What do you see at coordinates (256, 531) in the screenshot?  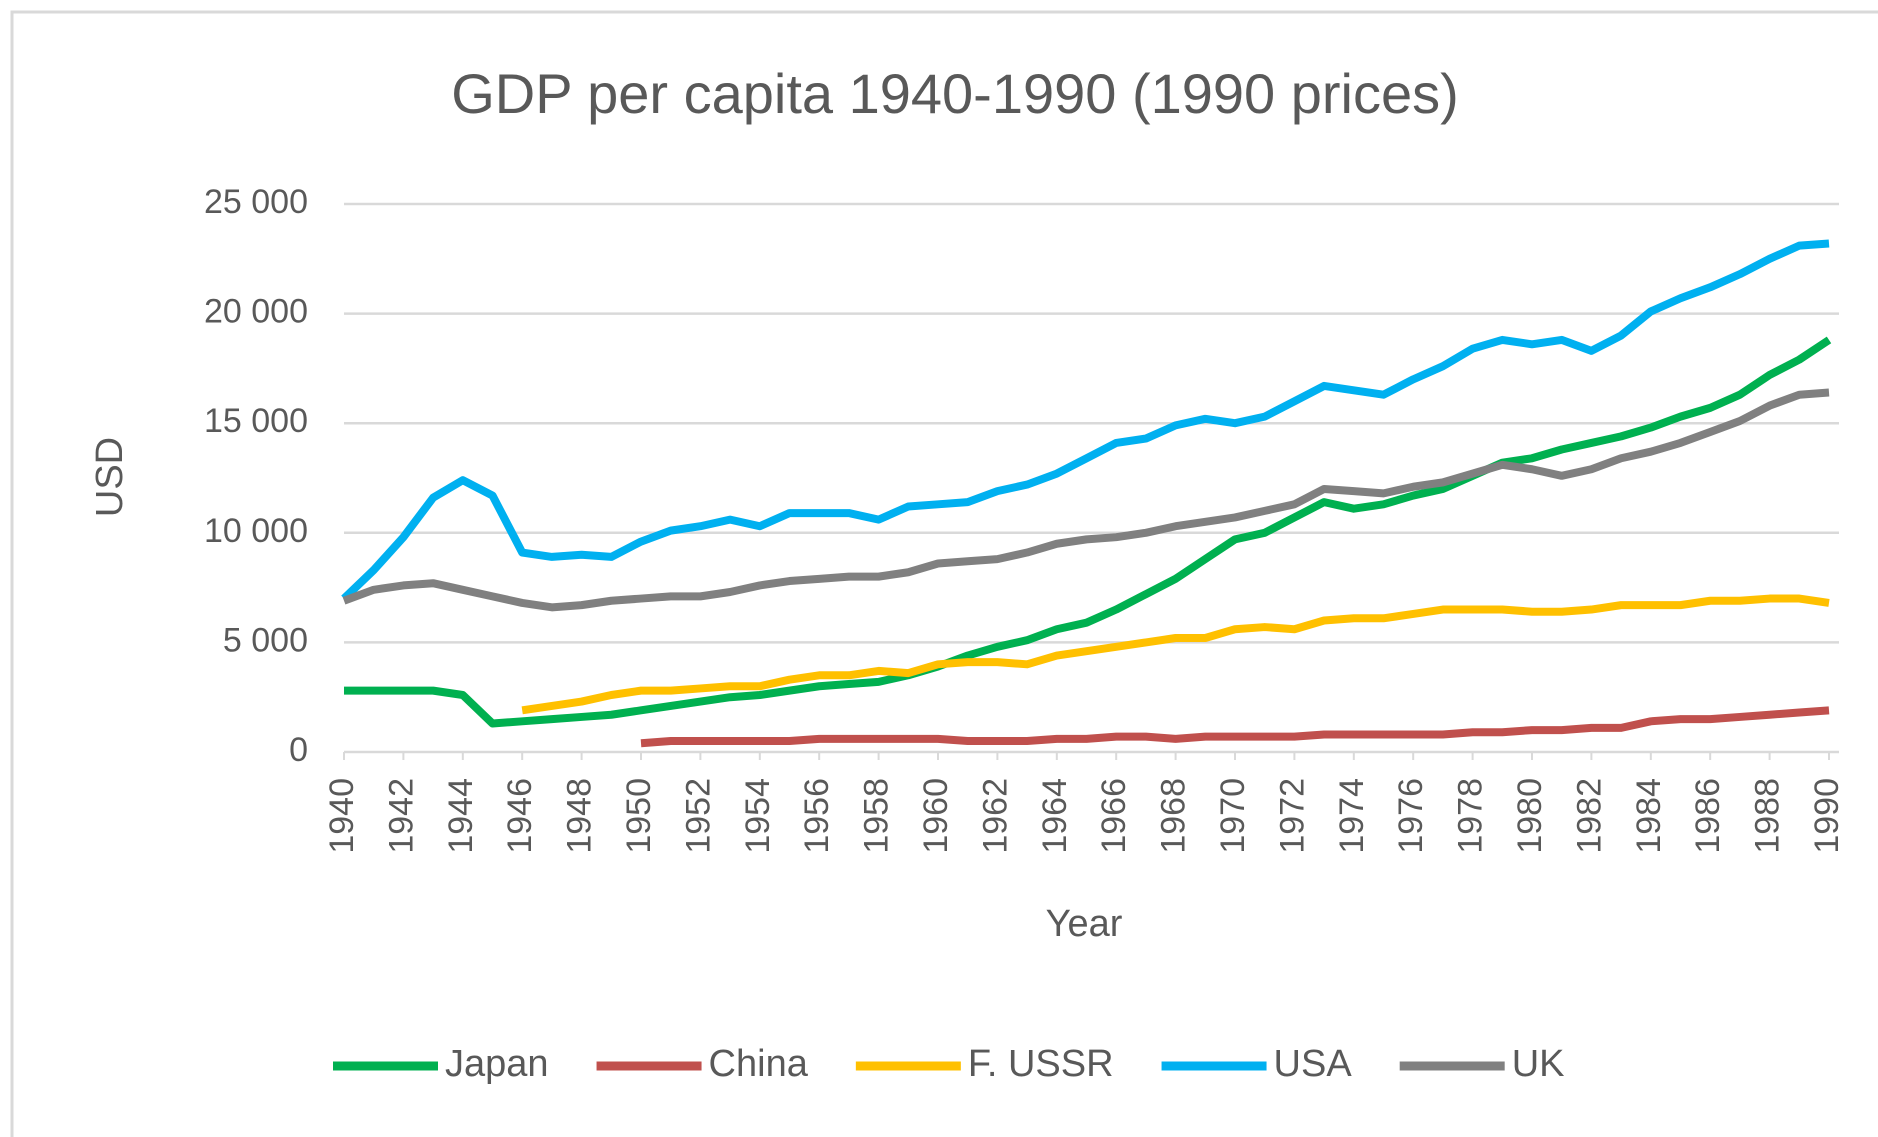 I see `y-tick-label: 10 000` at bounding box center [256, 531].